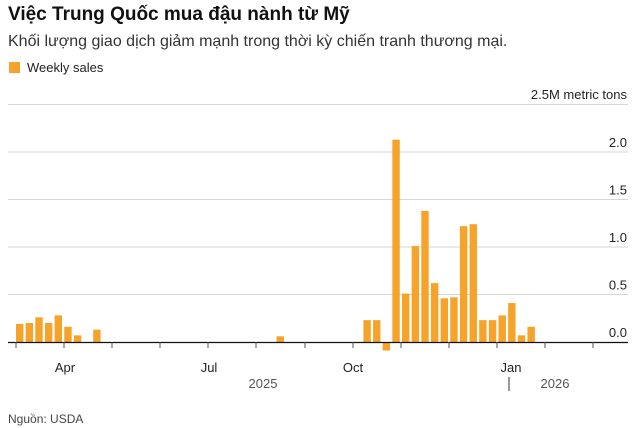  Describe the element at coordinates (511, 367) in the screenshot. I see `x-month-label: Jan` at that location.